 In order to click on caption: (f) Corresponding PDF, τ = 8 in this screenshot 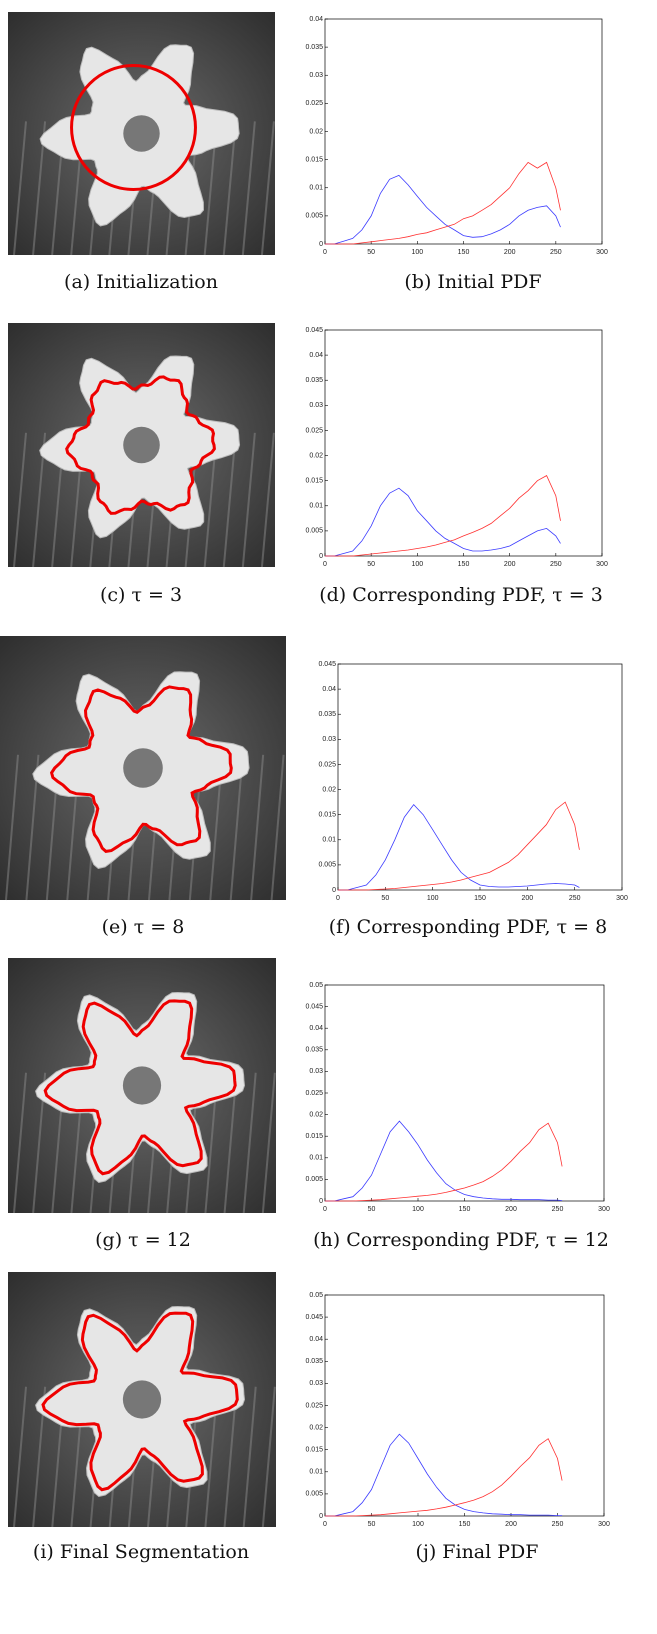, I will do `click(468, 927)`.